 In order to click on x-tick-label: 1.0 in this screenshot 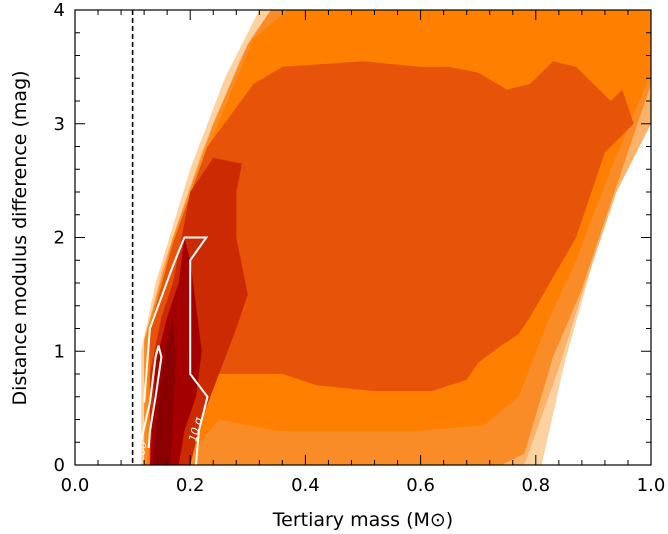, I will do `click(651, 485)`.